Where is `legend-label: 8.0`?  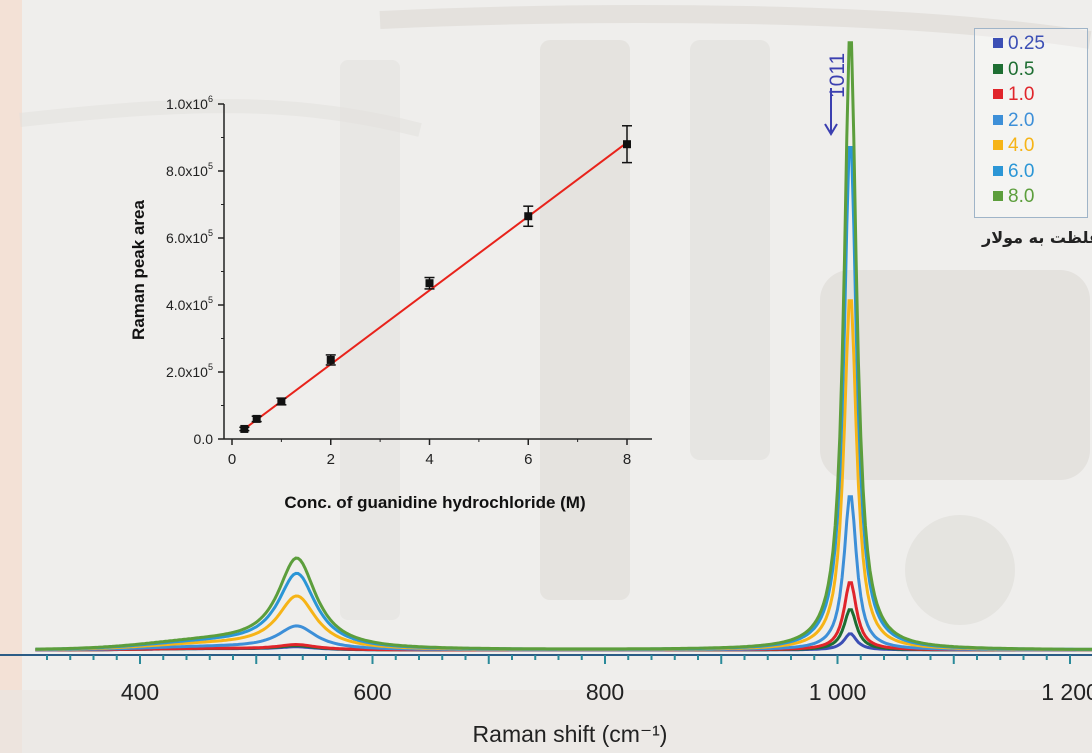 legend-label: 8.0 is located at coordinates (1021, 196).